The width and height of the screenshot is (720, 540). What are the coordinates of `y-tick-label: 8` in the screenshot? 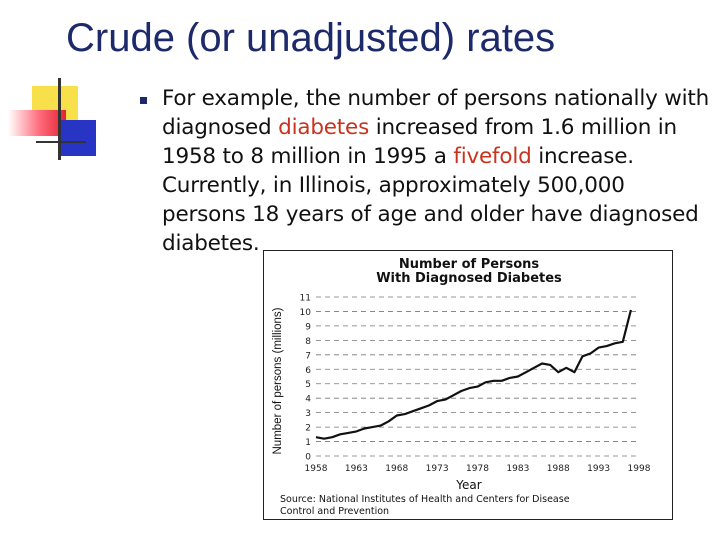 It's located at (308, 342).